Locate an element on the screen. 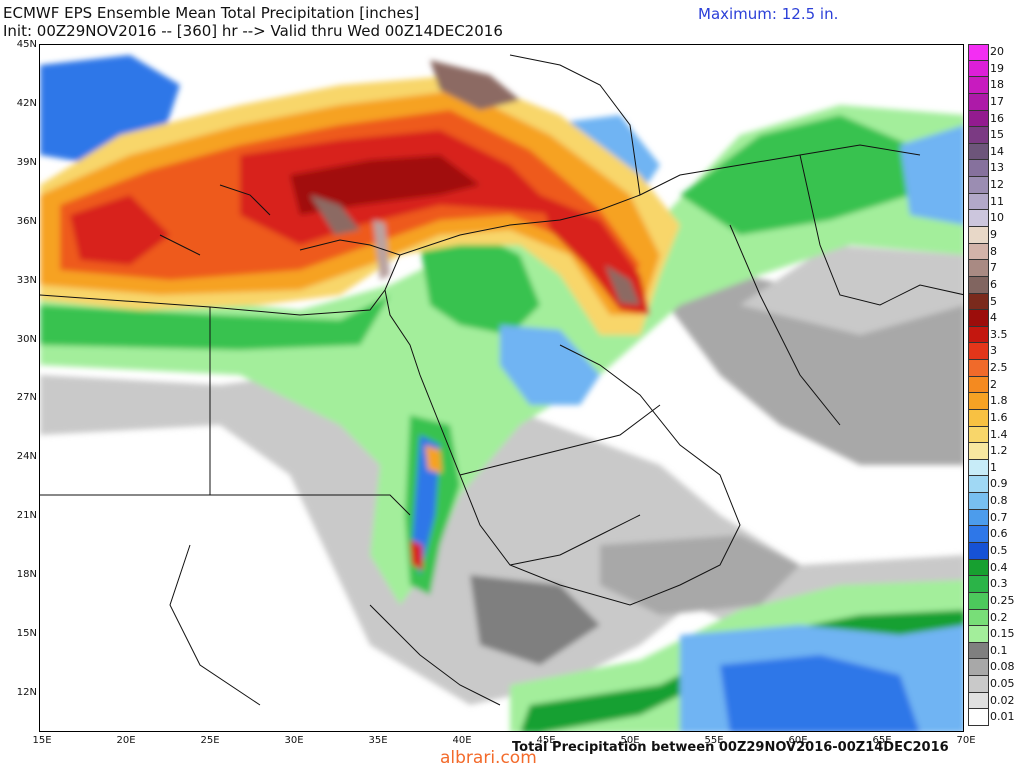  legend-label: 16 is located at coordinates (997, 118).